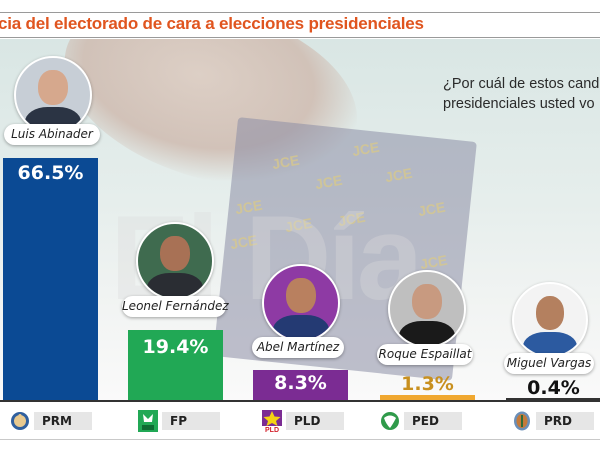 The width and height of the screenshot is (600, 450). I want to click on bar-luis-abinader, so click(50, 279).